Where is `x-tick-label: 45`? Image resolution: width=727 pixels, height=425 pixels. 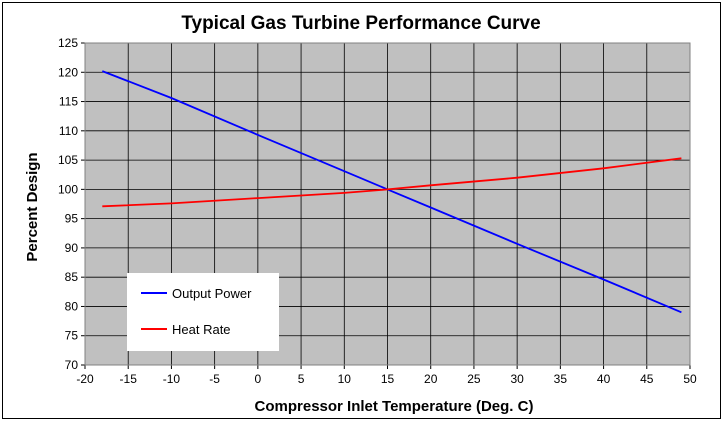
x-tick-label: 45 is located at coordinates (647, 379).